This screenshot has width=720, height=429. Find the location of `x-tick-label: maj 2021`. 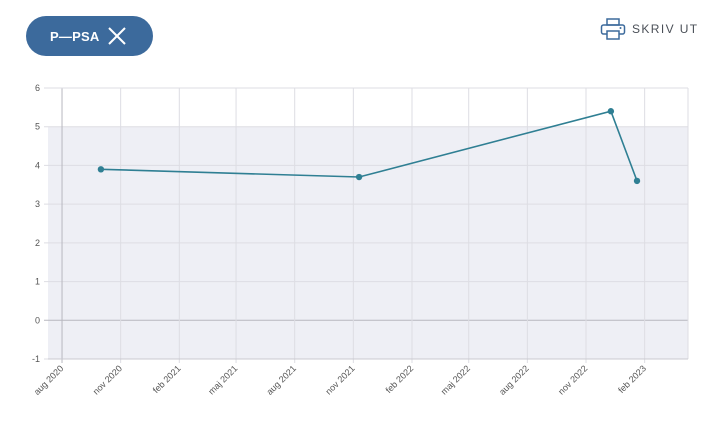

x-tick-label: maj 2021 is located at coordinates (222, 379).